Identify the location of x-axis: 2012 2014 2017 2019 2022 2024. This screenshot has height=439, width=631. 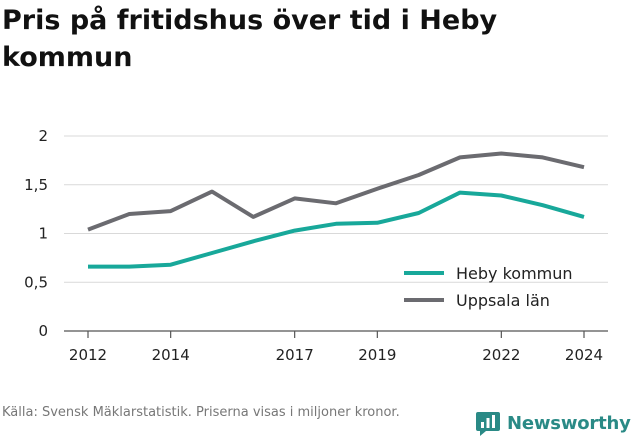
(336, 347).